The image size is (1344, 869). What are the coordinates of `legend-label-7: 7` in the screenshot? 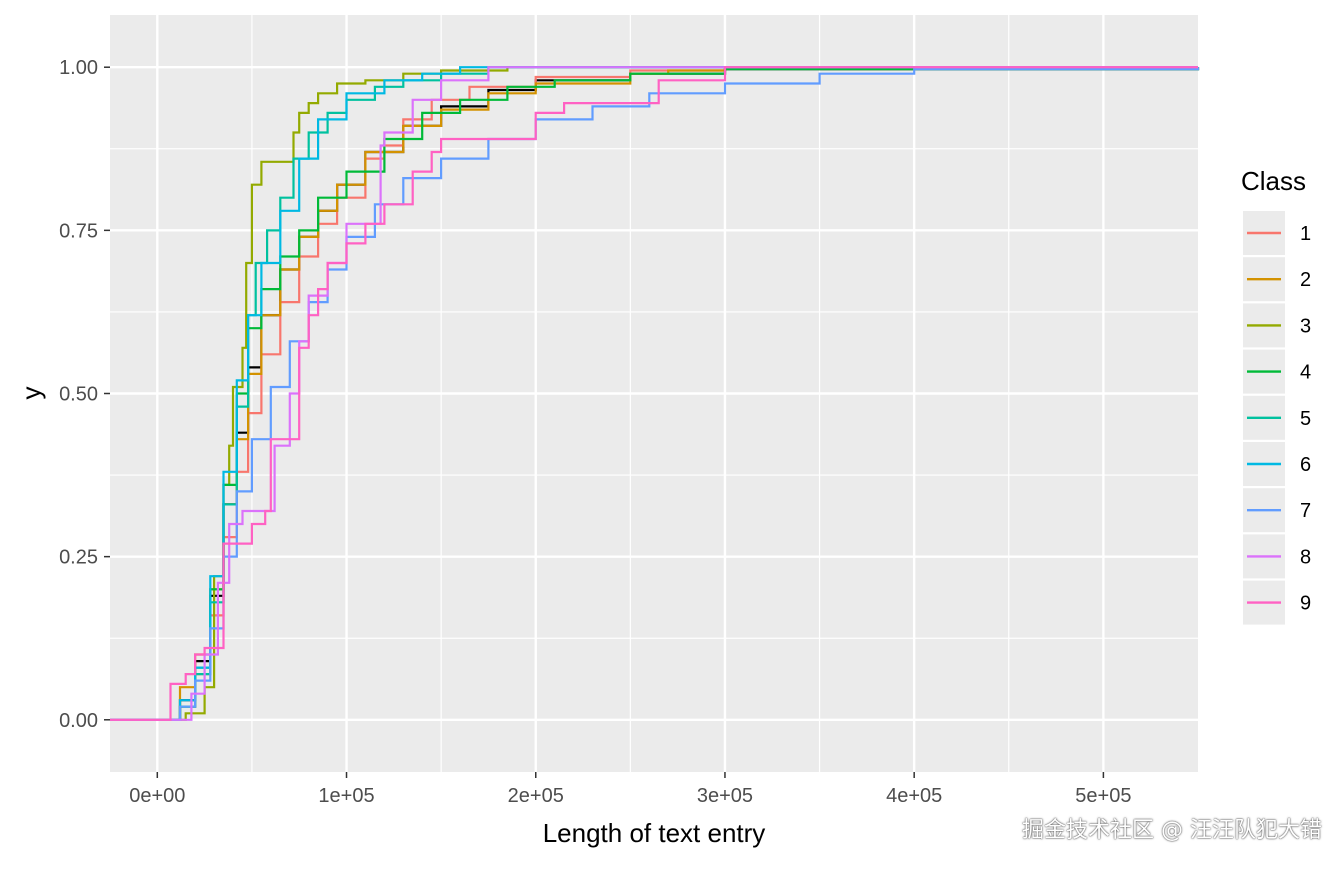 It's located at (1305, 511).